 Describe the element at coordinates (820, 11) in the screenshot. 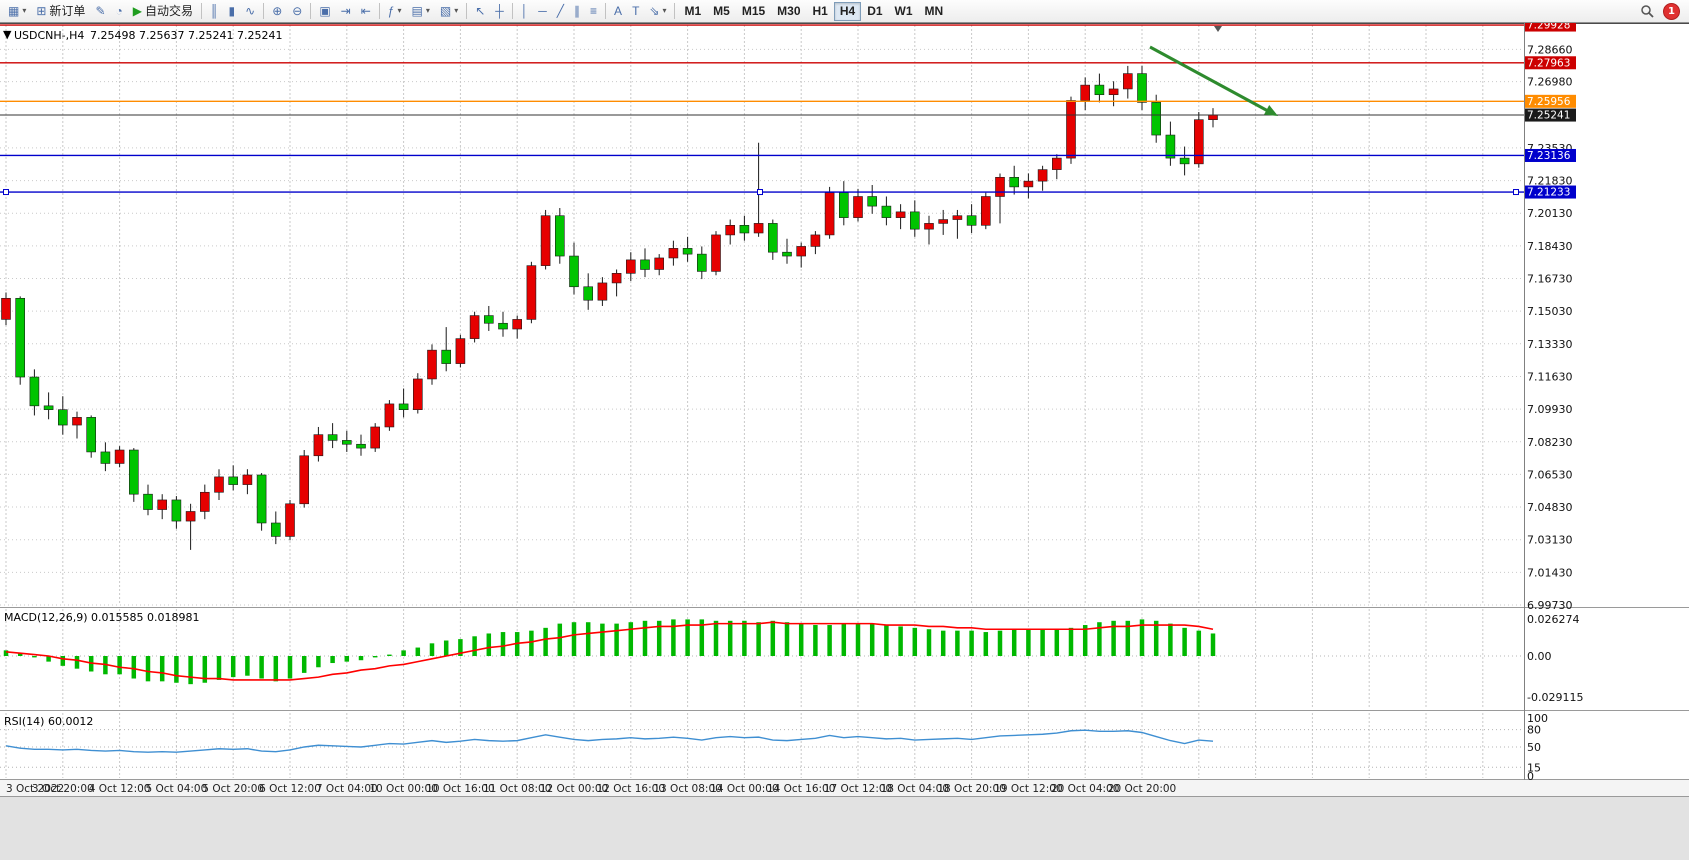

I see `toolbar-tf-h1: H1` at that location.